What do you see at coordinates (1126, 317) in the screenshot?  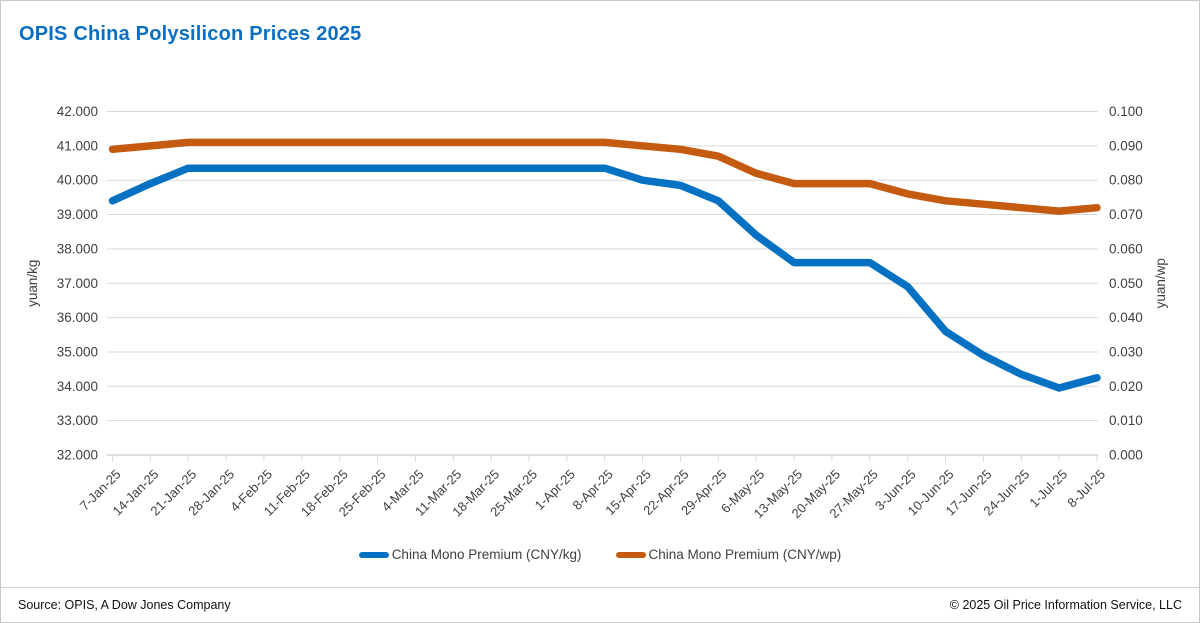 I see `svg-text: 0.040` at bounding box center [1126, 317].